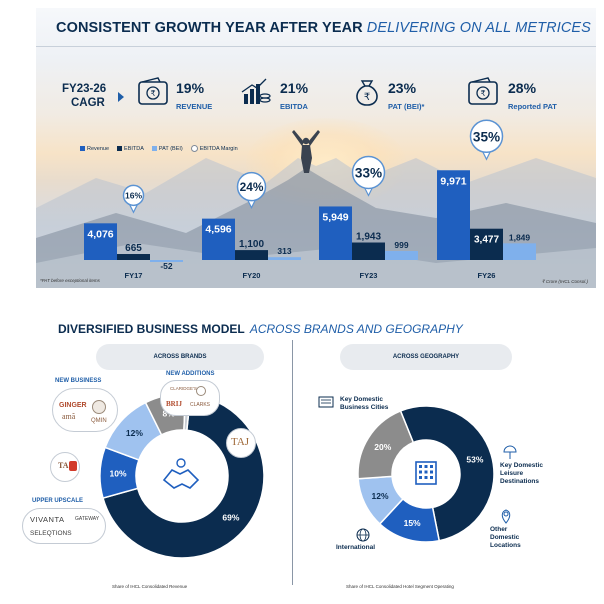 This screenshot has width=604, height=604. I want to click on hotel-icon, so click(426, 473).